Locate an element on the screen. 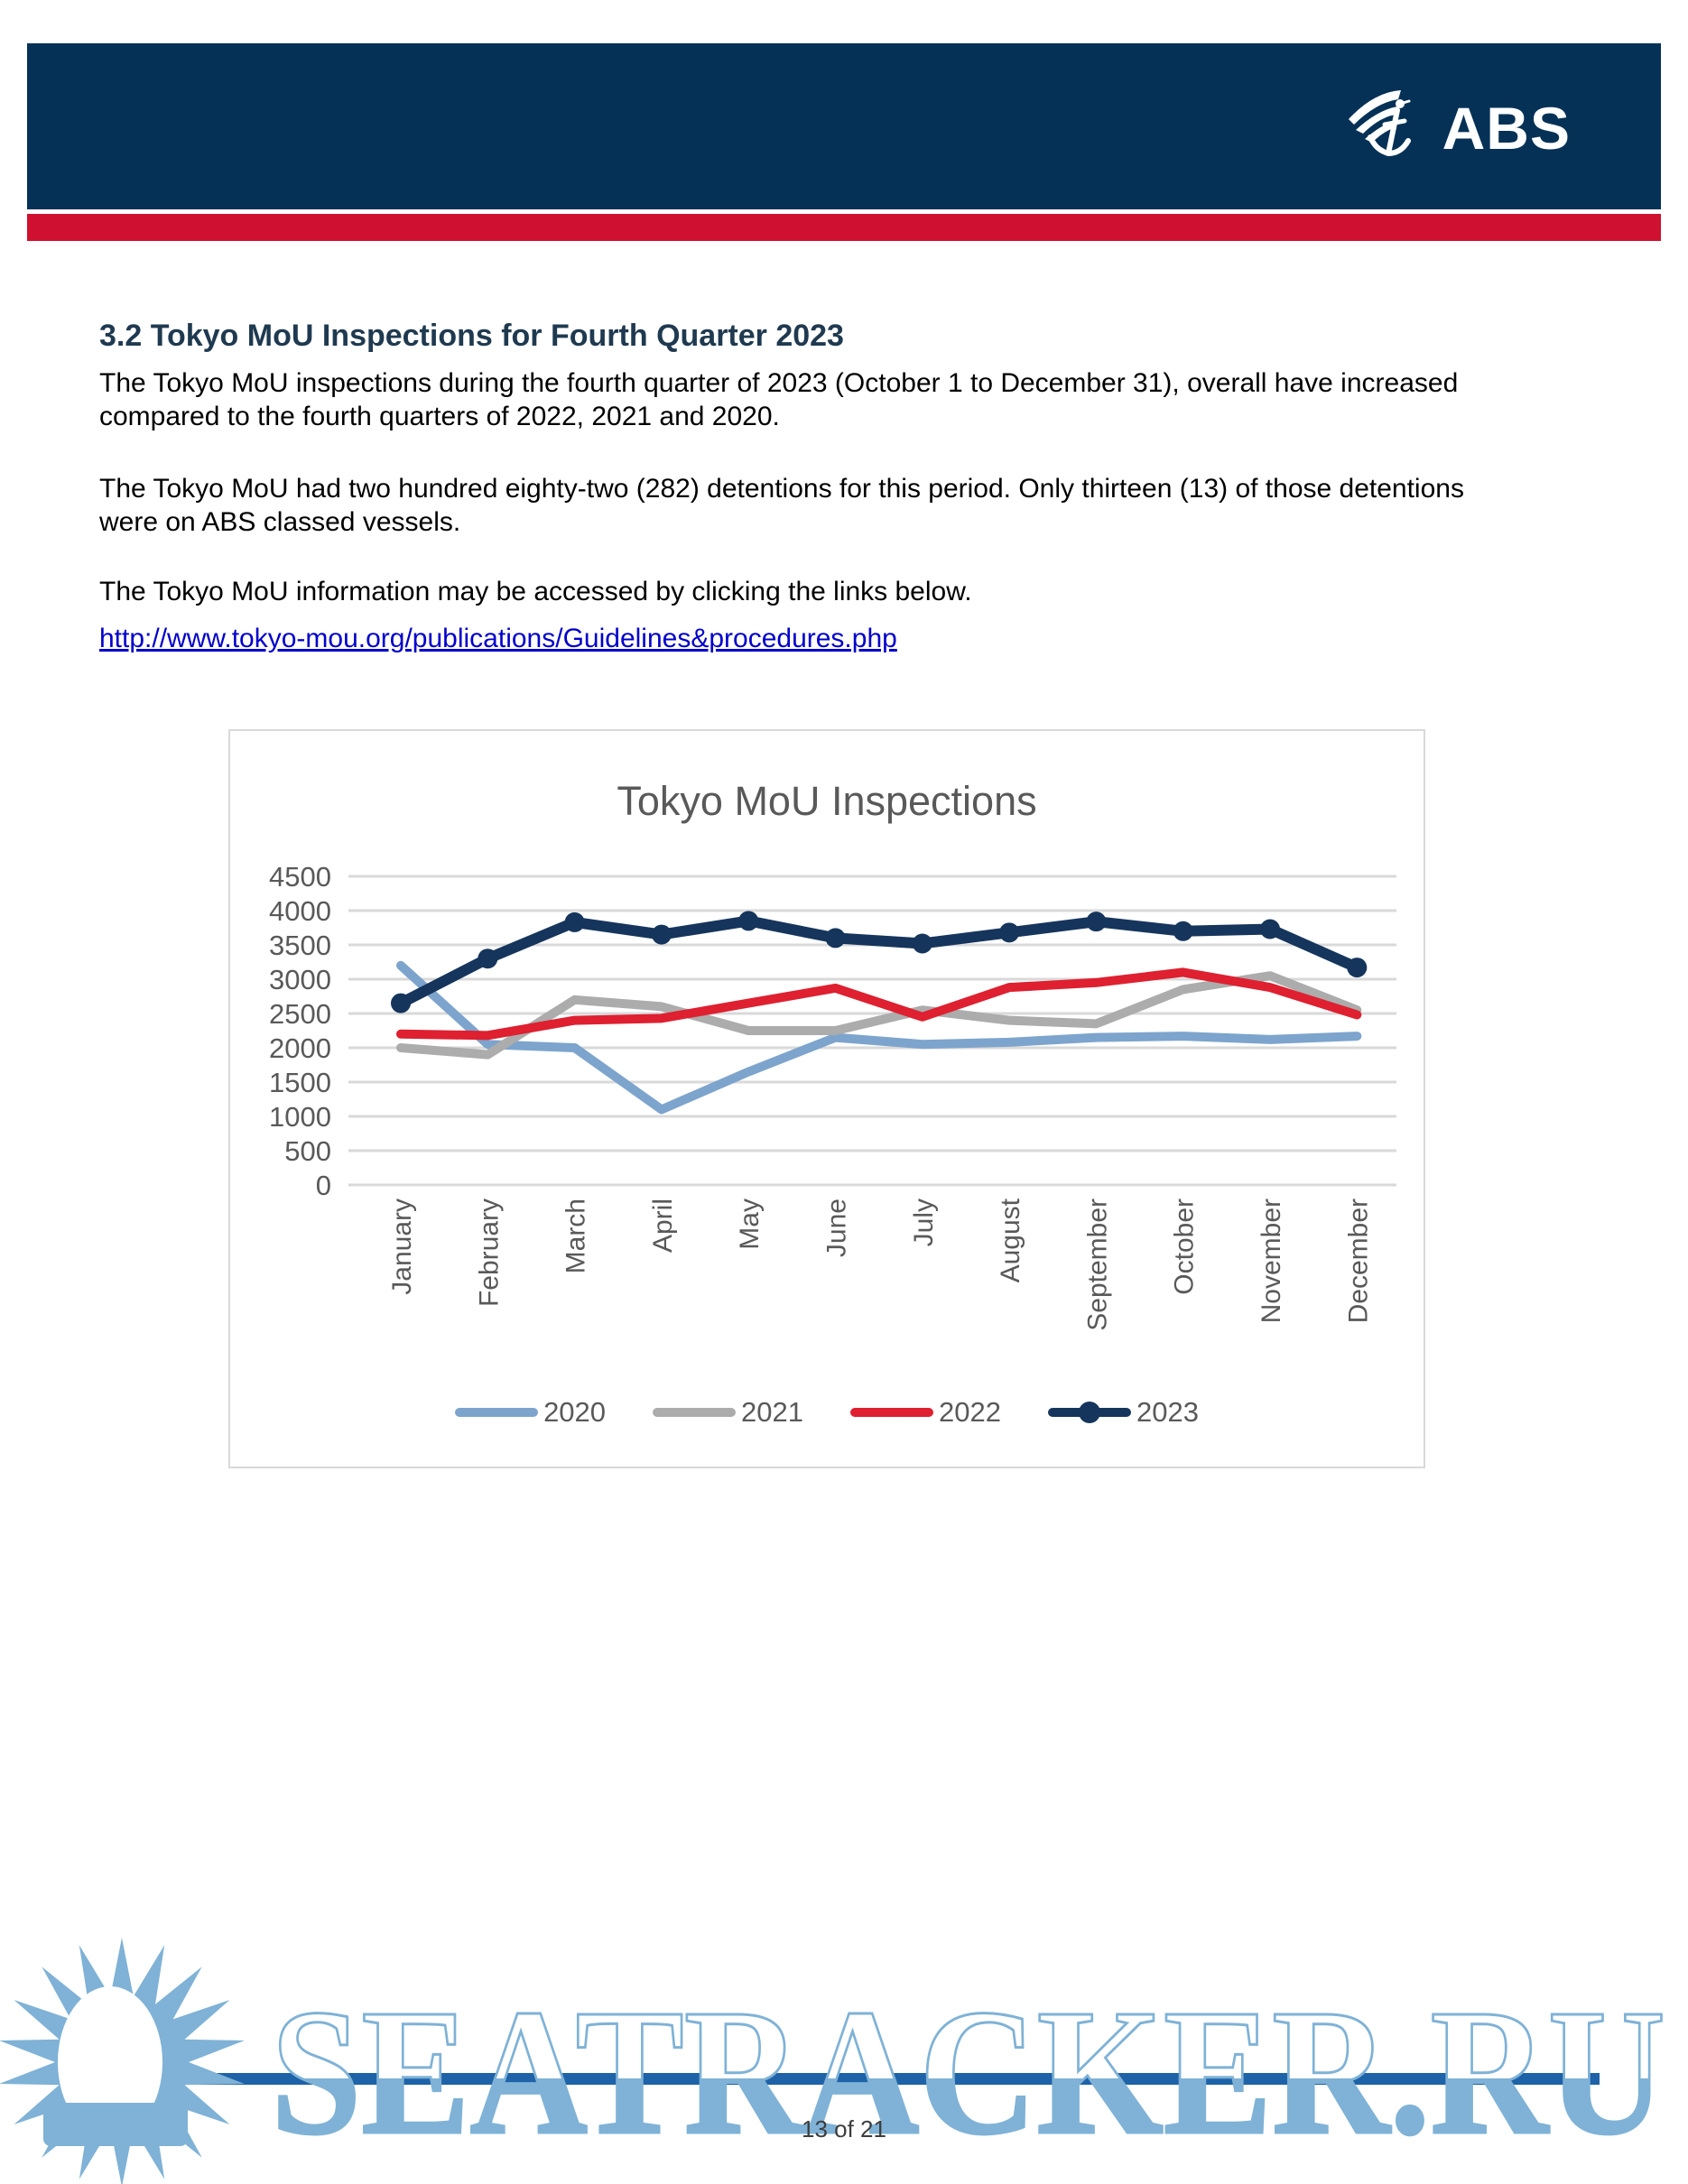 The height and width of the screenshot is (2184, 1688). svg-text: 2500 is located at coordinates (300, 1014).